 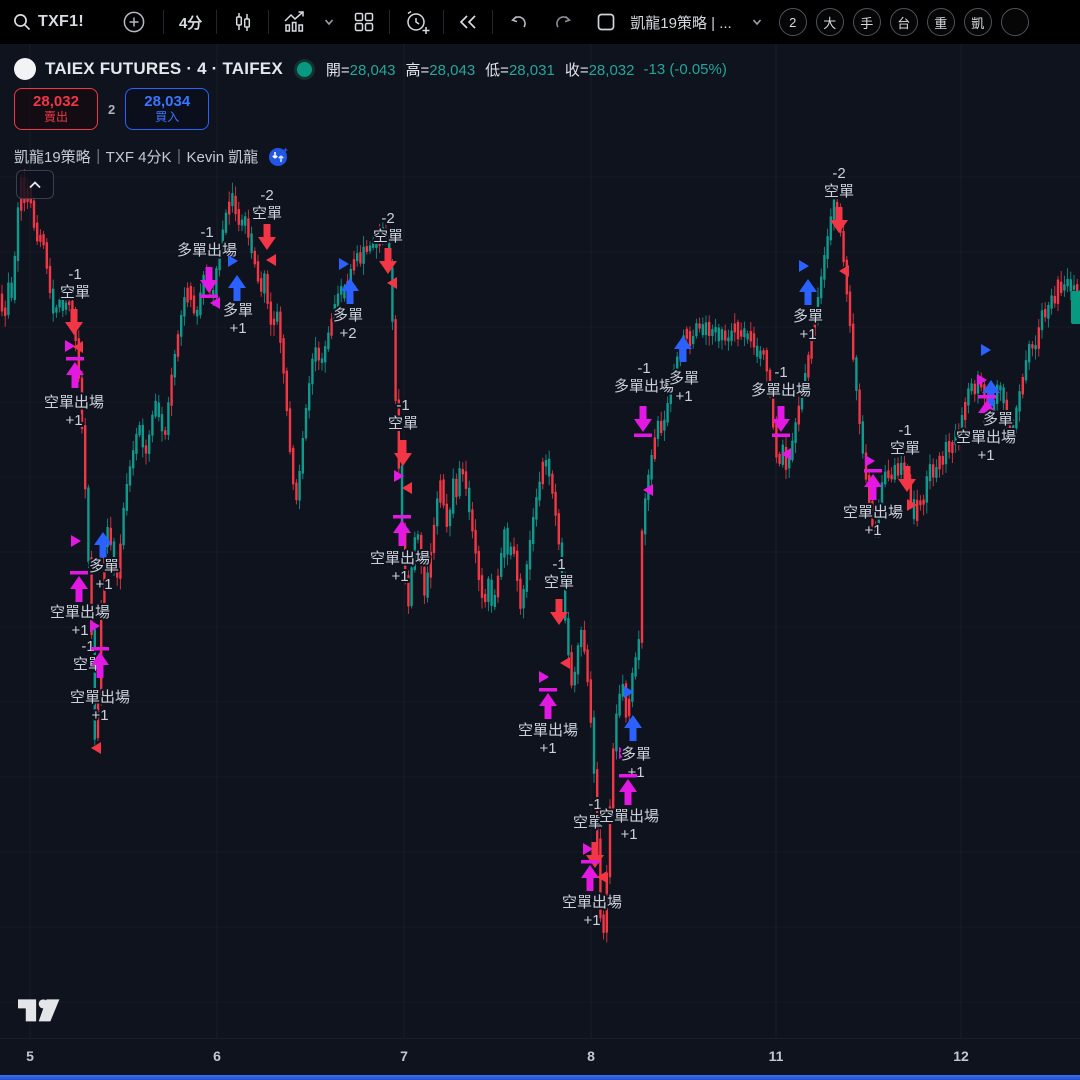 What do you see at coordinates (998, 419) in the screenshot?
I see `strategy-label: 多單` at bounding box center [998, 419].